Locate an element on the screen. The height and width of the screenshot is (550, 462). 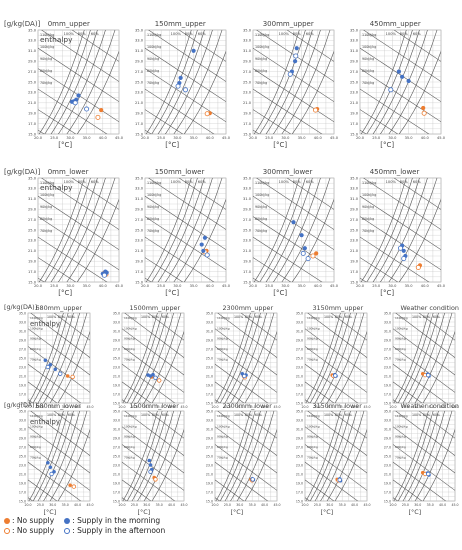
y-tick-label: 21.0 is located at coordinates (247, 251).